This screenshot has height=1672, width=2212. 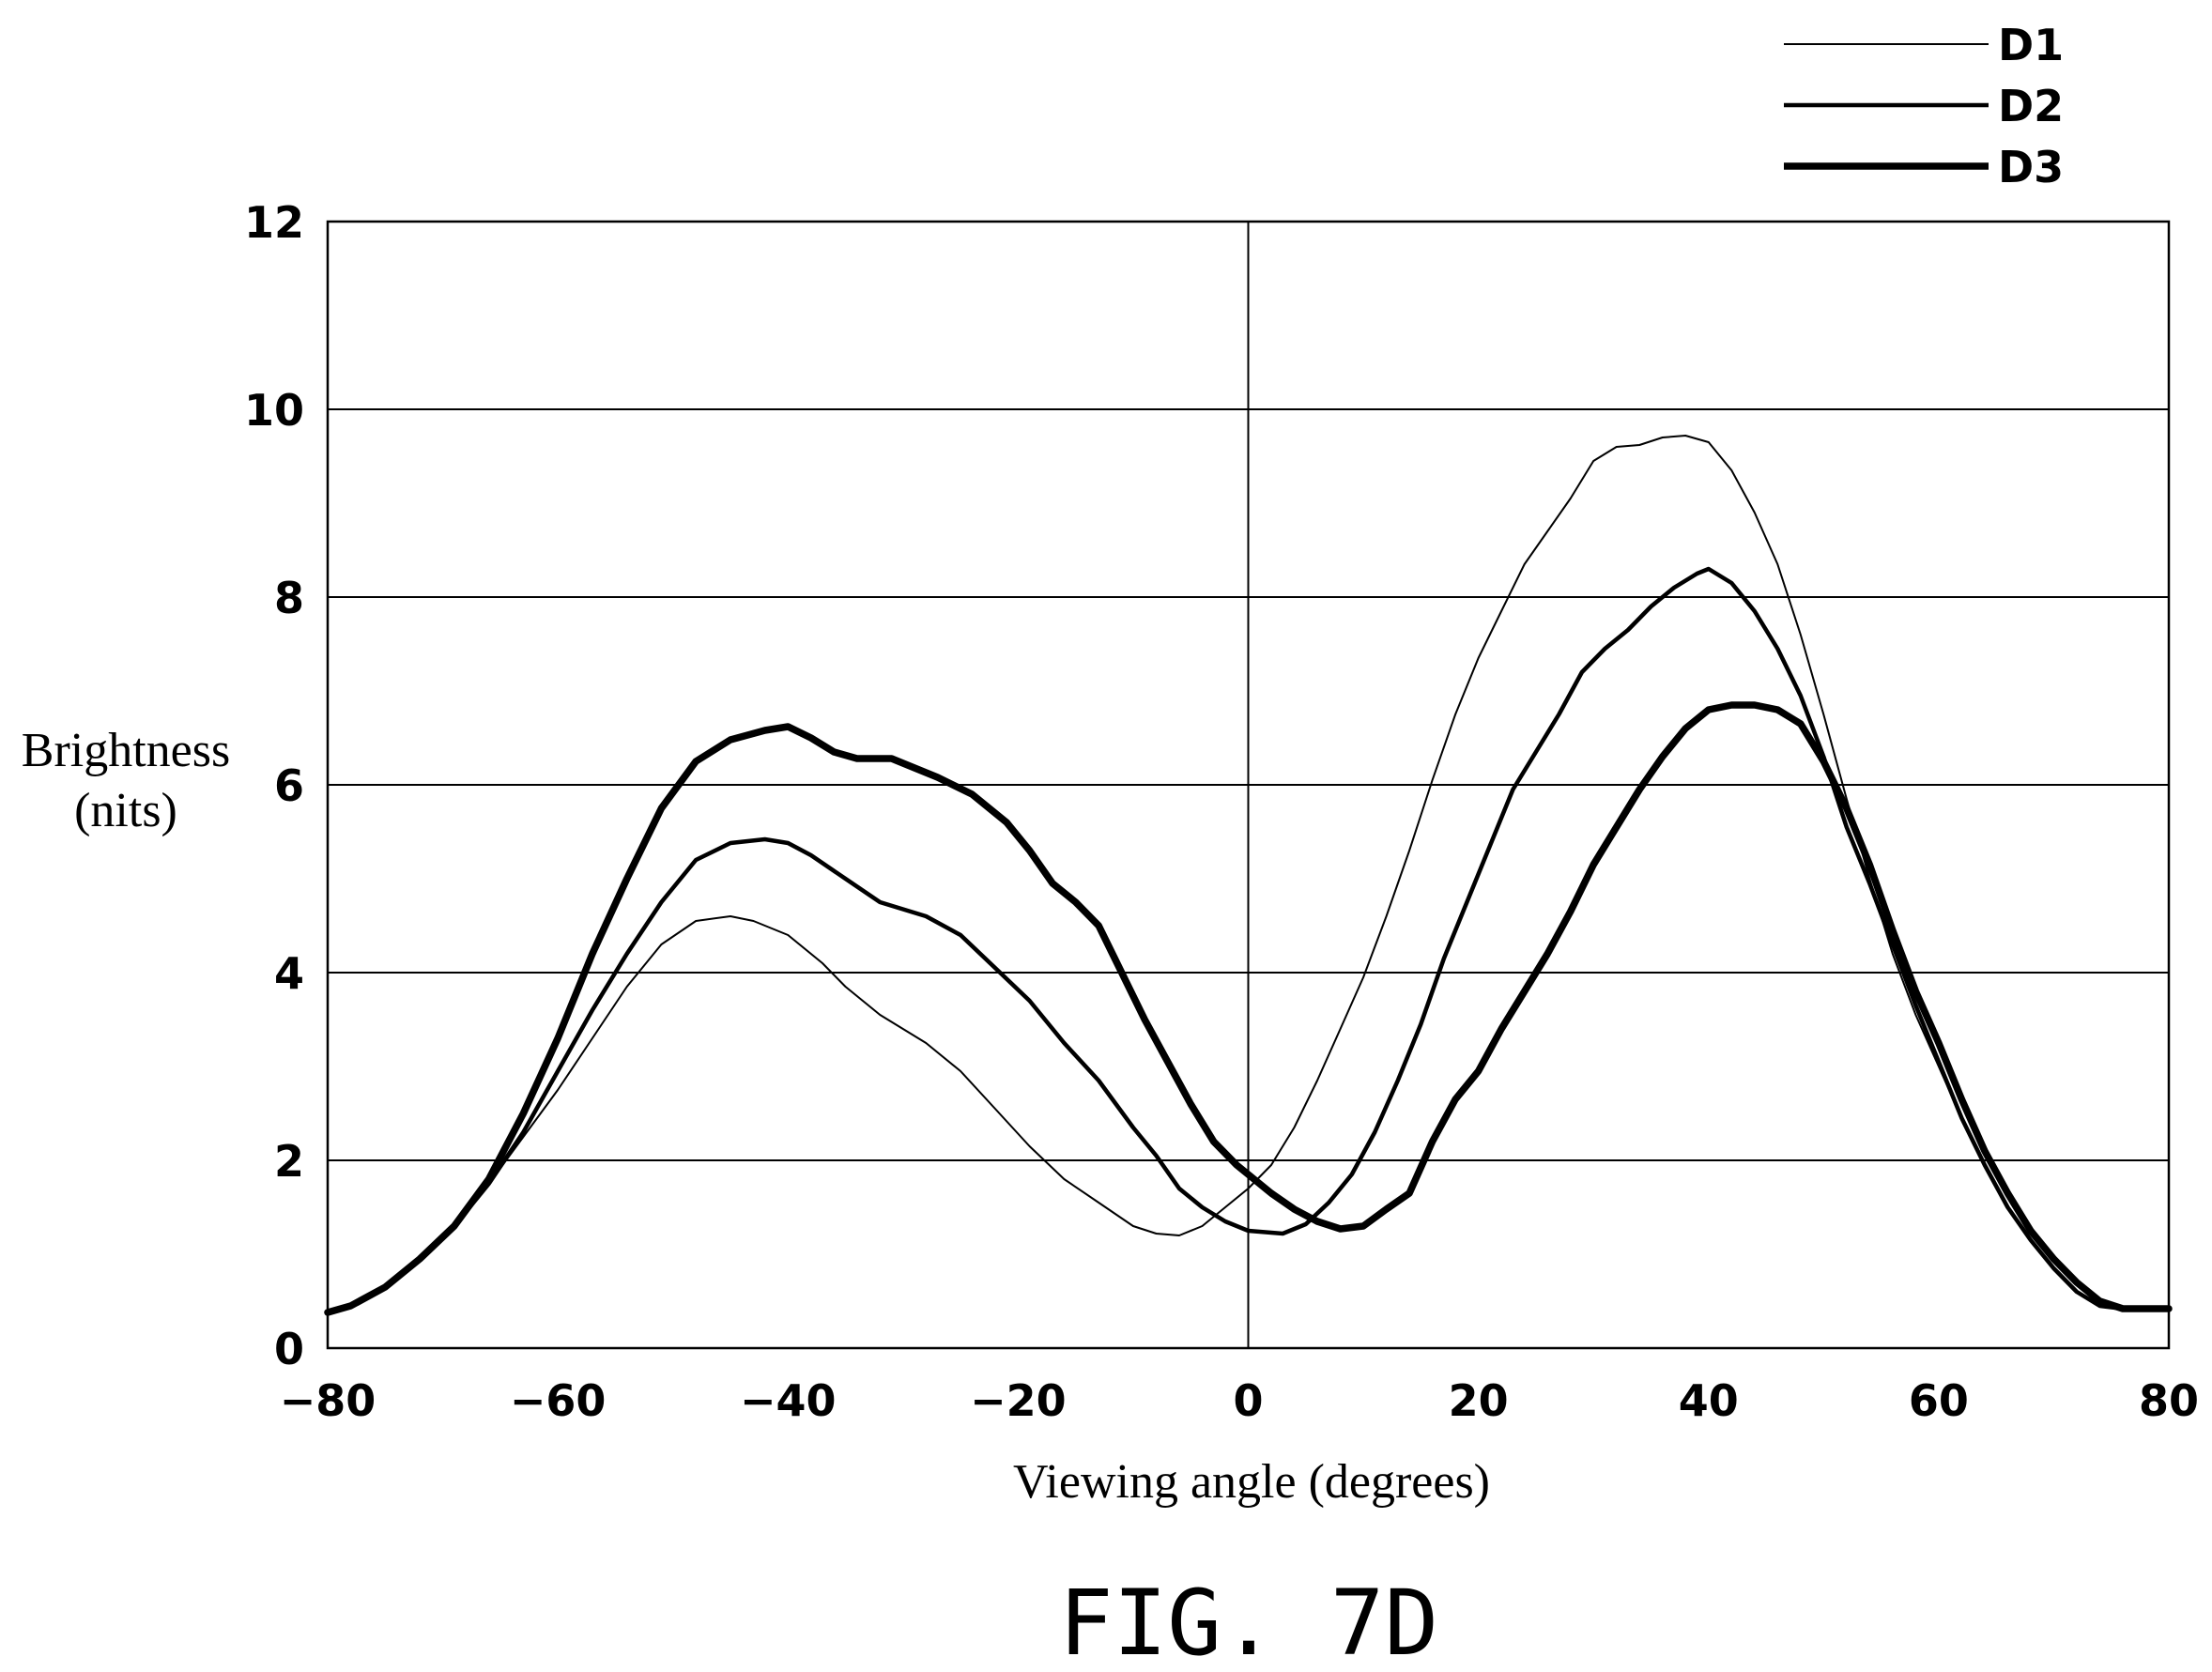 I want to click on legend-label-d3: D3, so click(x=2031, y=167).